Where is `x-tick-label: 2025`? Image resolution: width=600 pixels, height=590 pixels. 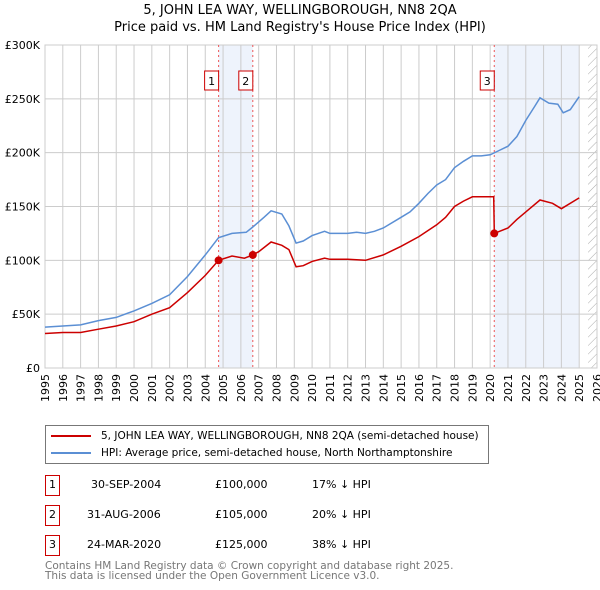
x-tick-label: 2025 is located at coordinates (579, 388).